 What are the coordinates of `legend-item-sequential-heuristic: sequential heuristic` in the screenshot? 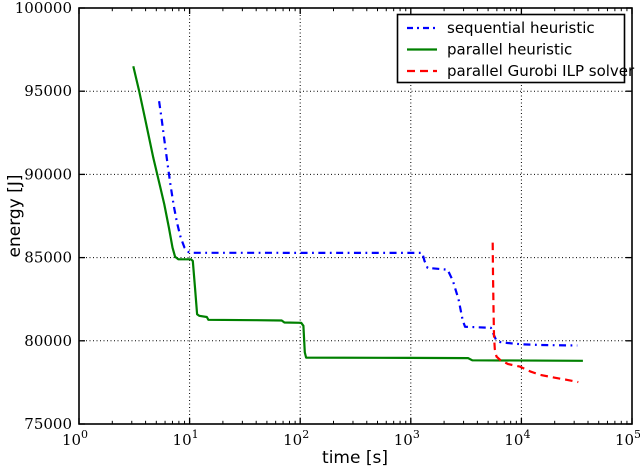 It's located at (501, 28).